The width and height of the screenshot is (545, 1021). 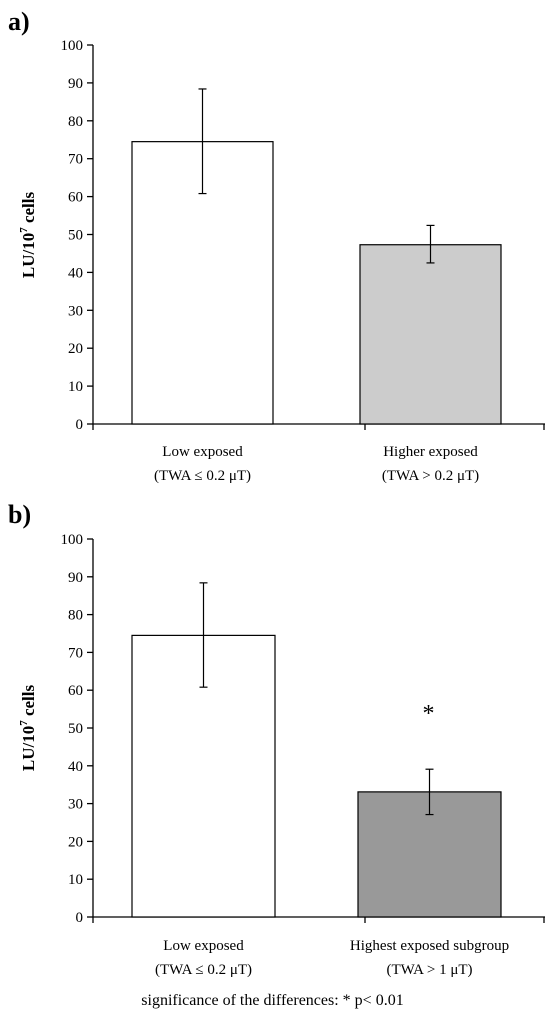 What do you see at coordinates (429, 714) in the screenshot?
I see `significance-marker: *` at bounding box center [429, 714].